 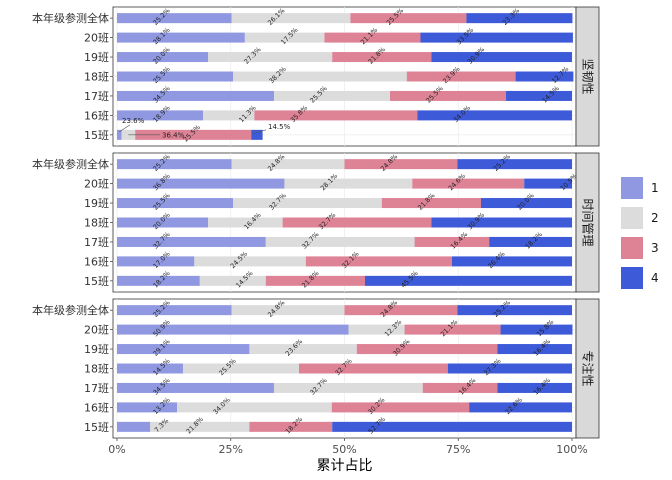 I want to click on x-tick-label: 100%, so click(x=571, y=449).